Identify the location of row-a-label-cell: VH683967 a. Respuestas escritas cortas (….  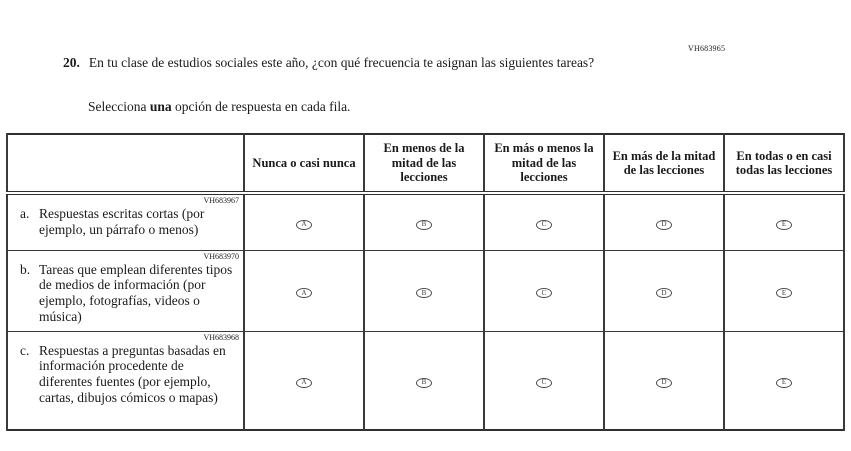
(125, 221).